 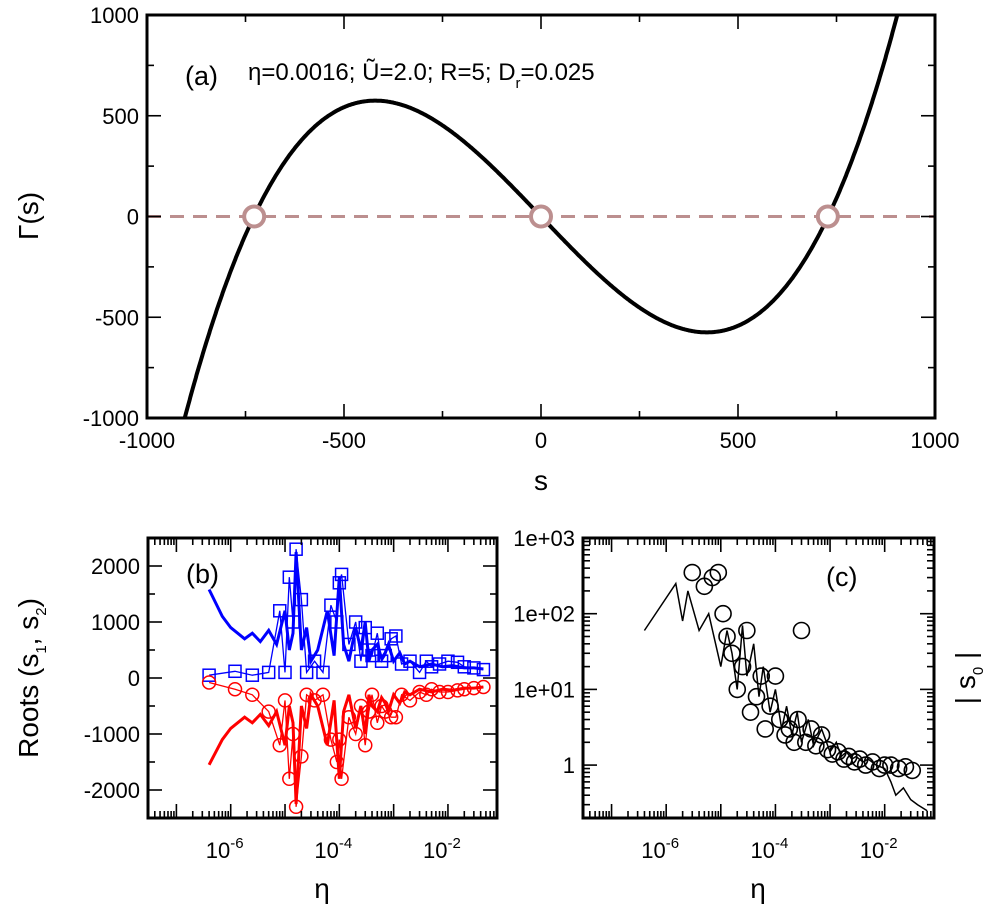 What do you see at coordinates (41, 611) in the screenshot?
I see `b-sub2: 2` at bounding box center [41, 611].